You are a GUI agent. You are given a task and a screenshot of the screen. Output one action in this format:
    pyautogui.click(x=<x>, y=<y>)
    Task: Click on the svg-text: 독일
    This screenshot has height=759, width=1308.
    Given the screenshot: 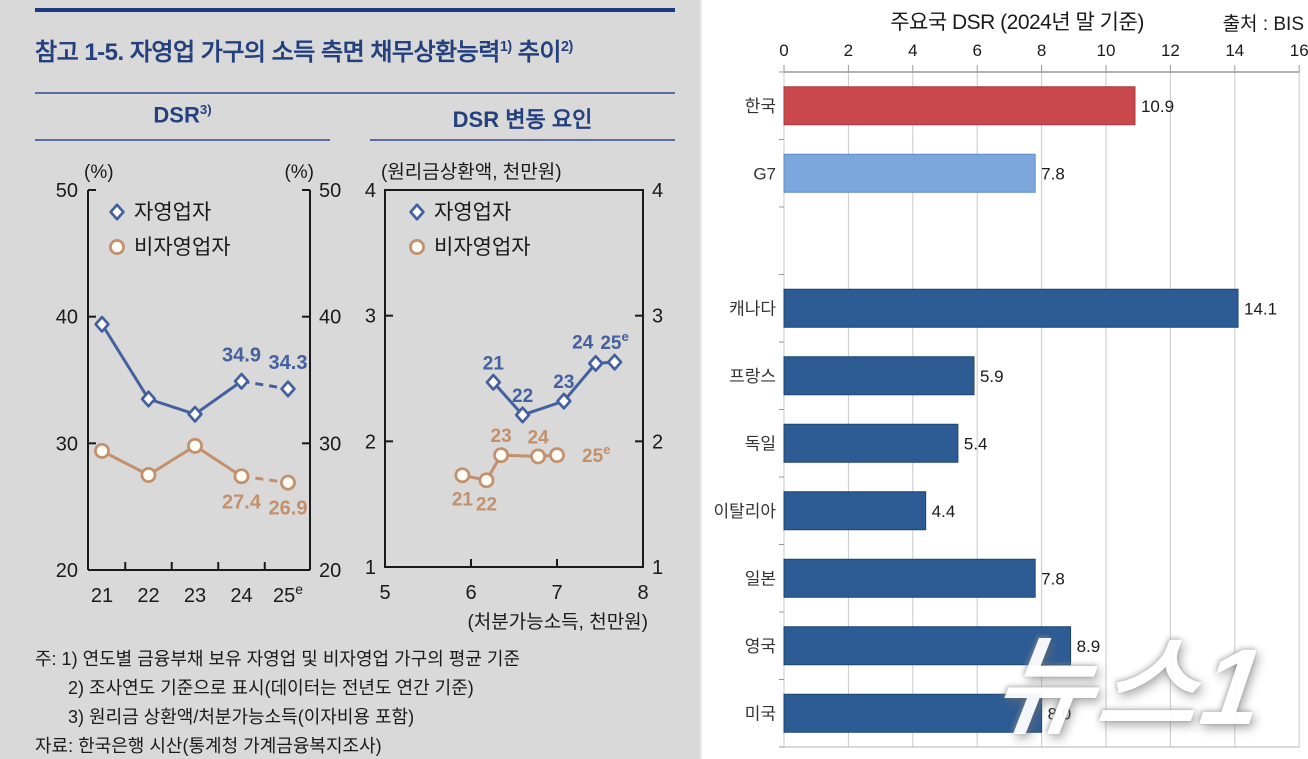 What is the action you would take?
    pyautogui.click(x=760, y=443)
    